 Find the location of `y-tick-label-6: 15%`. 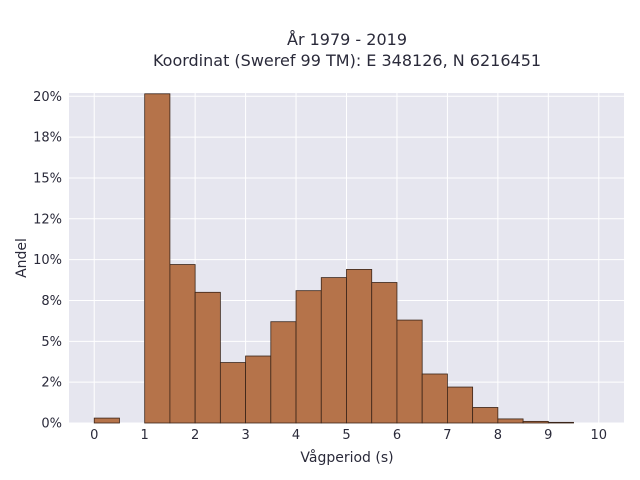

y-tick-label-6: 15% is located at coordinates (47, 178).